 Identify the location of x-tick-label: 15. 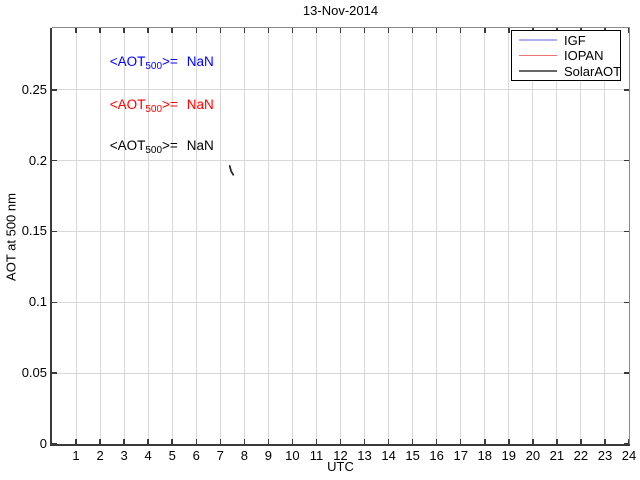
(412, 455).